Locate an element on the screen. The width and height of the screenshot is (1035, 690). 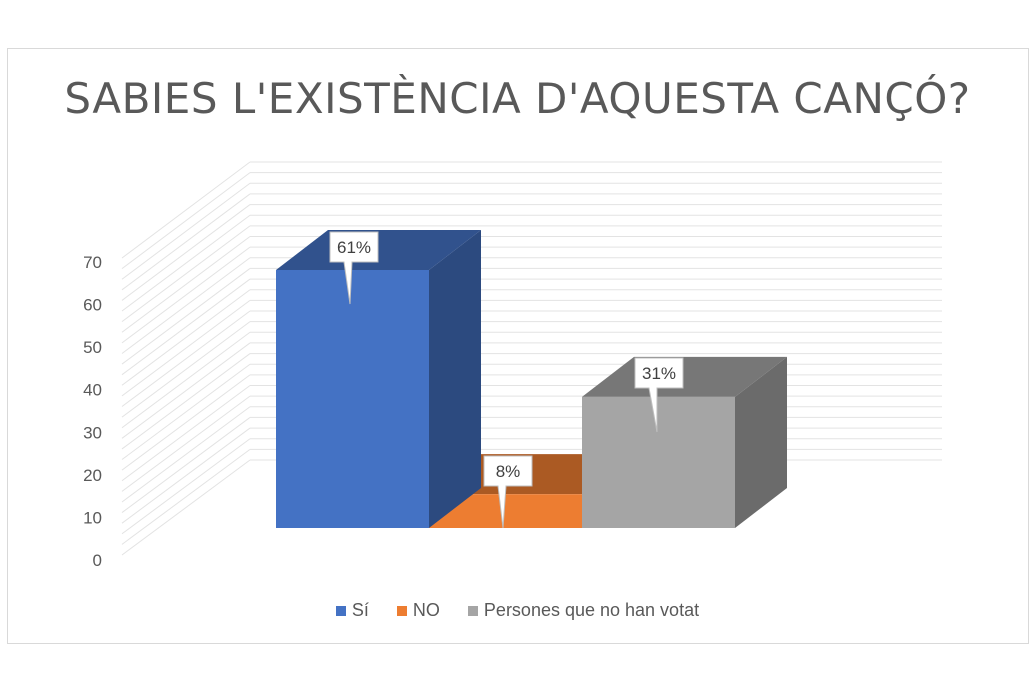
legend-item-no-vote: Persones que no han votat is located at coordinates (583, 610).